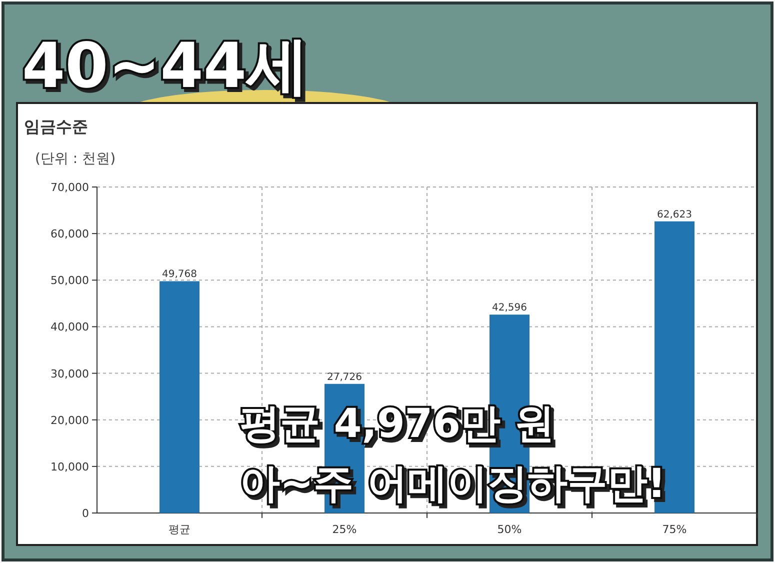 This screenshot has height=563, width=775. Describe the element at coordinates (179, 529) in the screenshot. I see `x-tick-label: 평균` at that location.